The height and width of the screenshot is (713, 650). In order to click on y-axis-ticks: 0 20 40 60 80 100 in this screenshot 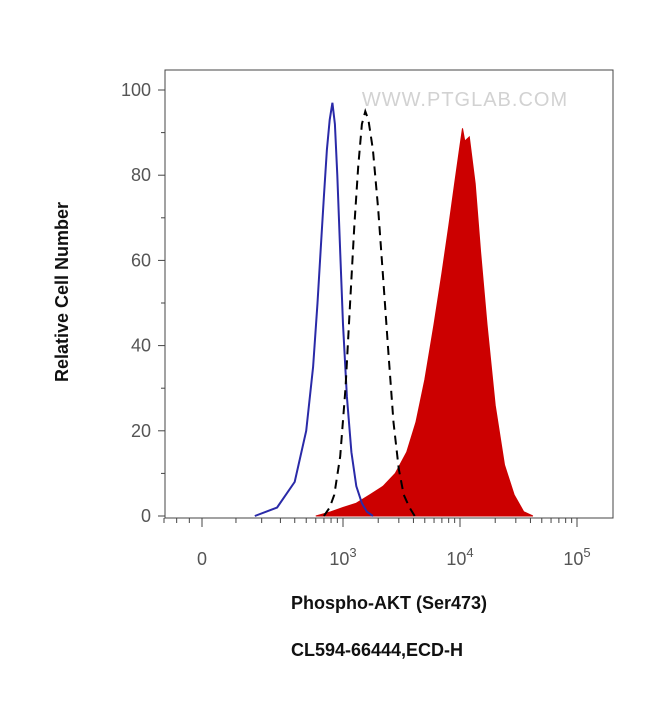, I will do `click(143, 303)`.